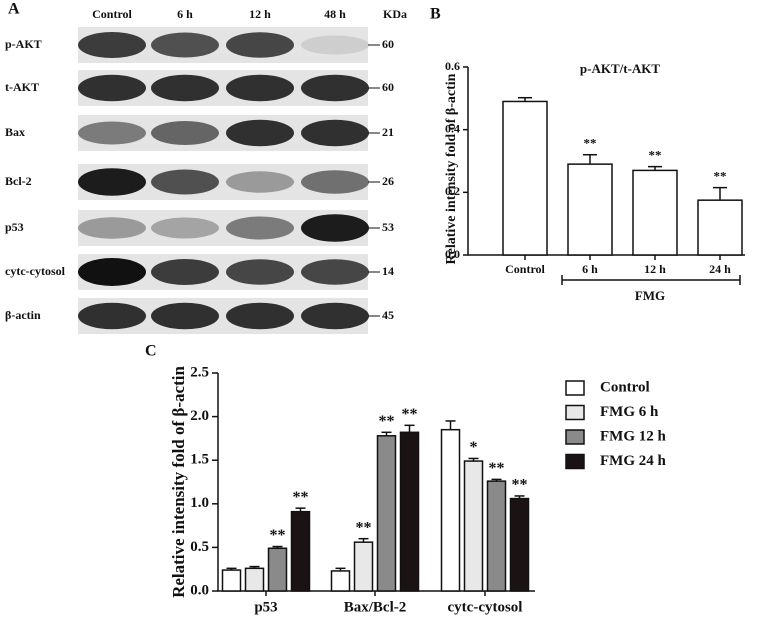 The height and width of the screenshot is (618, 760). What do you see at coordinates (452, 66) in the screenshot?
I see `y-tick-label: 0.6` at bounding box center [452, 66].